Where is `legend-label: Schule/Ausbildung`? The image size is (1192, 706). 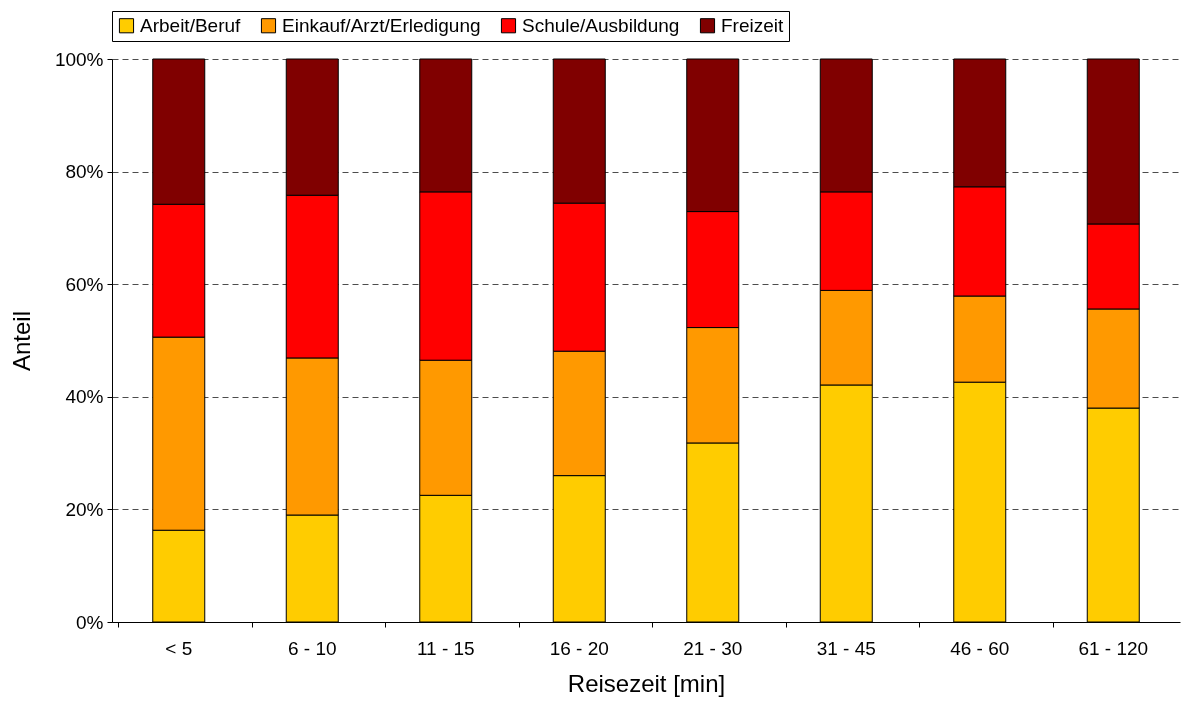
legend-label: Schule/Ausbildung is located at coordinates (601, 25).